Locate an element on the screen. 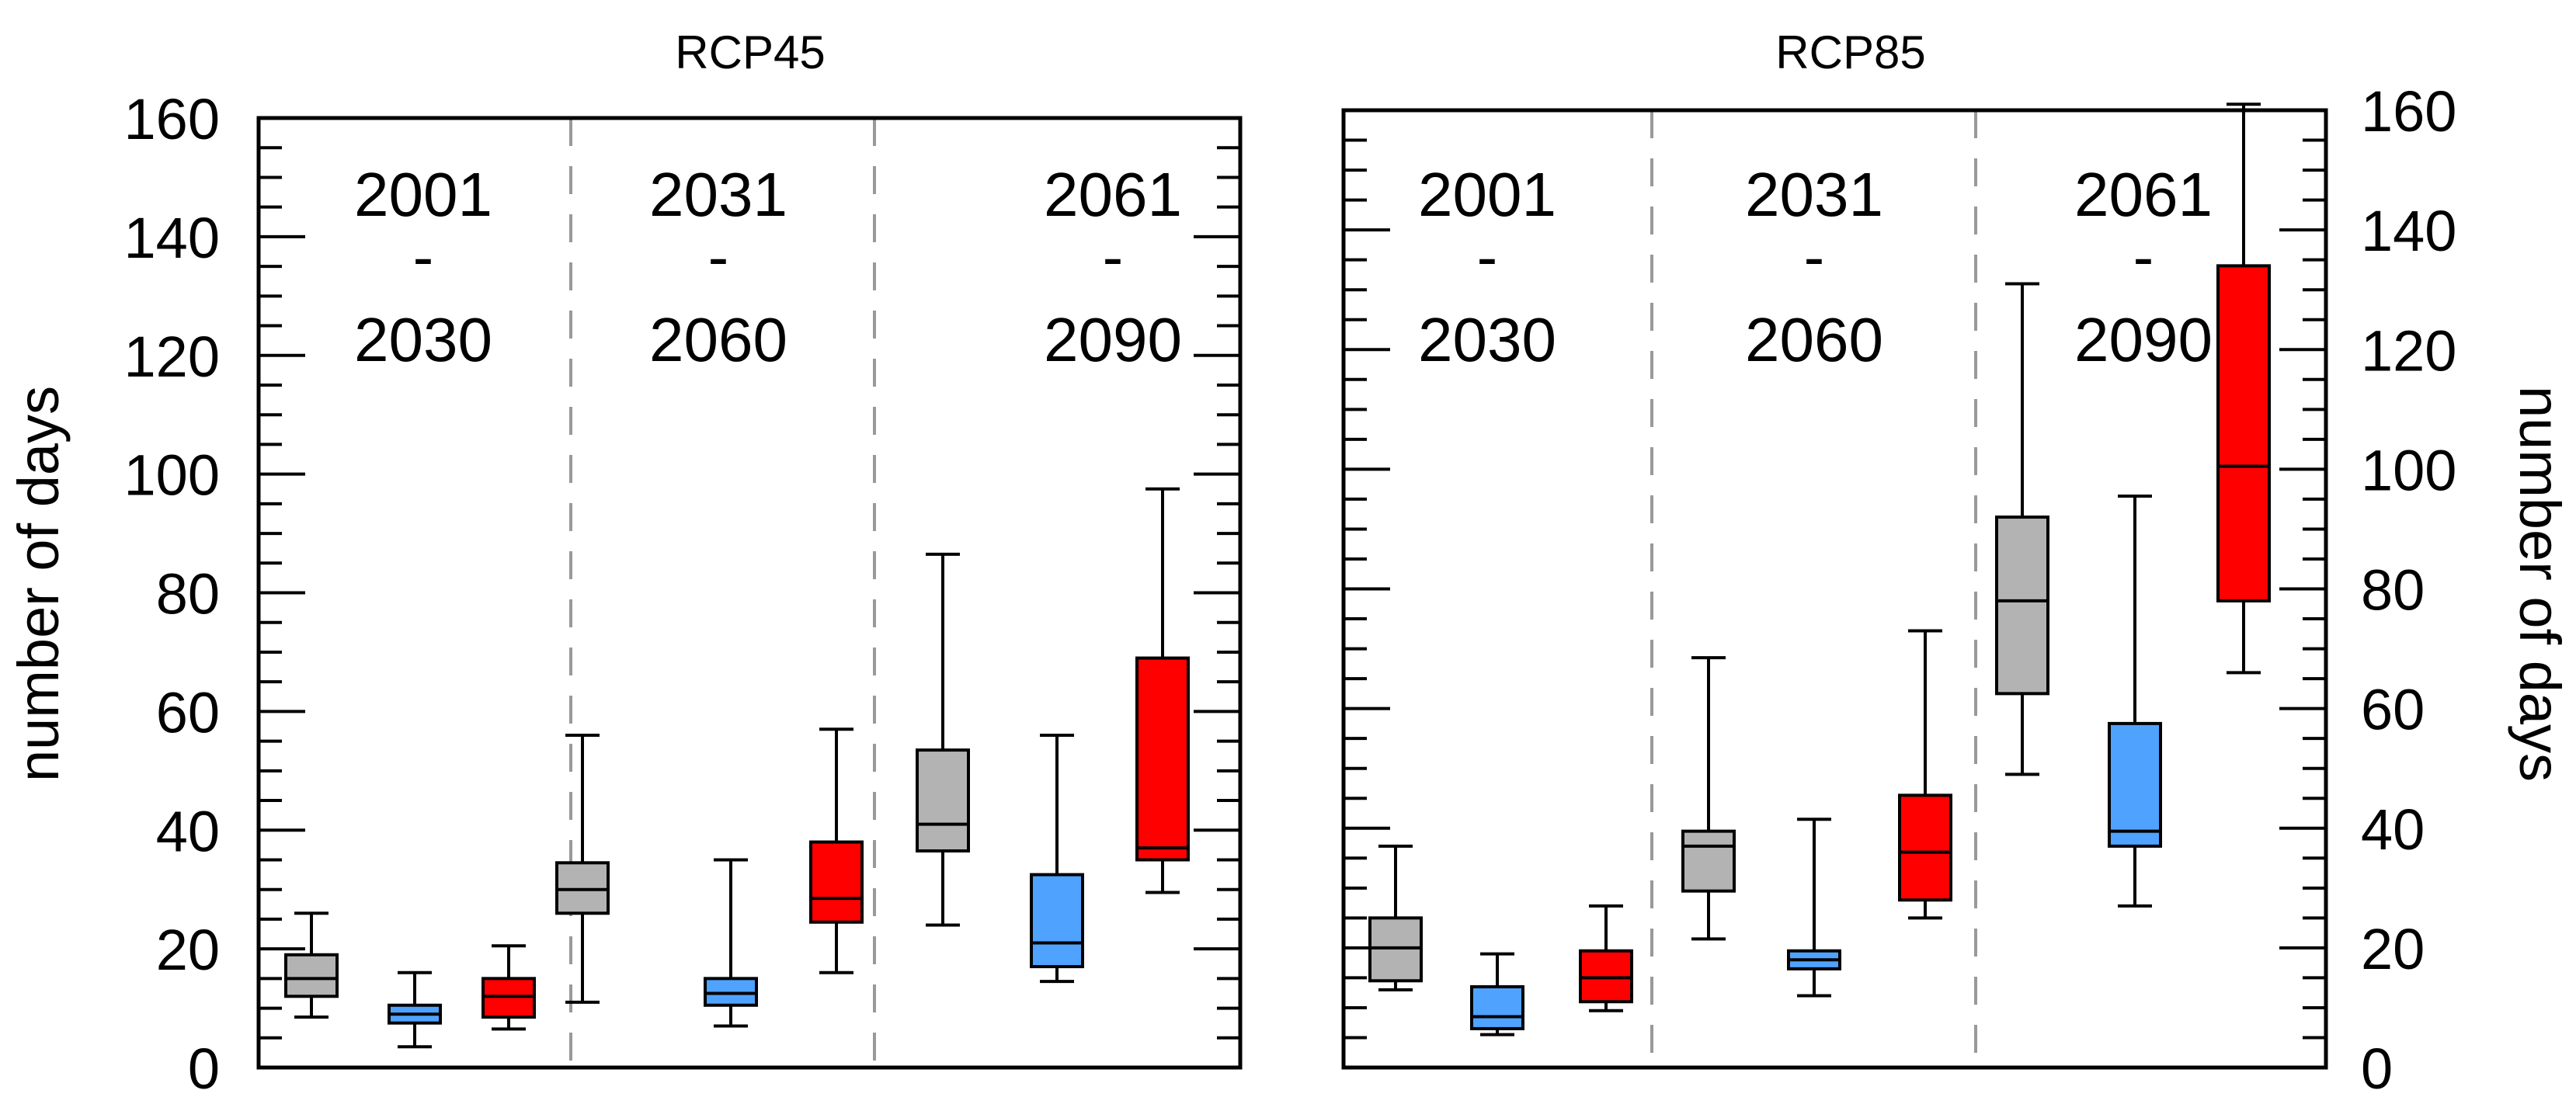 The image size is (2576, 1118). panel-rcp85-tick-labels: 0 20 40 60 80 100 120 140 160 is located at coordinates (2408, 590).